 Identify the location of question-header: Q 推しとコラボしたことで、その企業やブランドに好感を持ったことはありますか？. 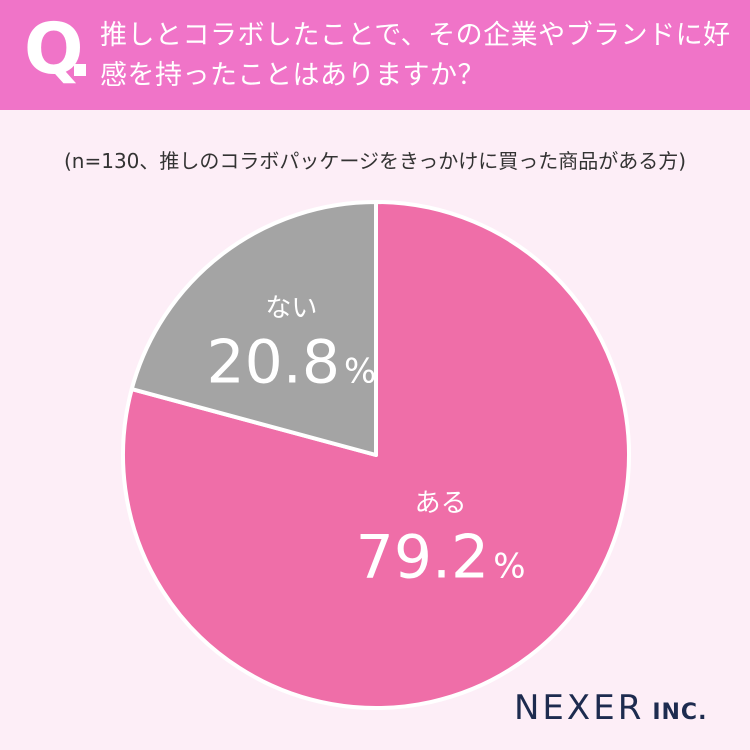
(375, 55).